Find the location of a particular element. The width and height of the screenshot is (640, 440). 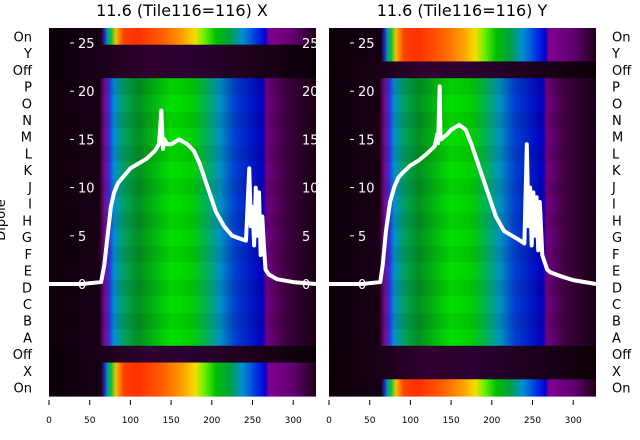

y-tick-label-right: 0 is located at coordinates (306, 285).